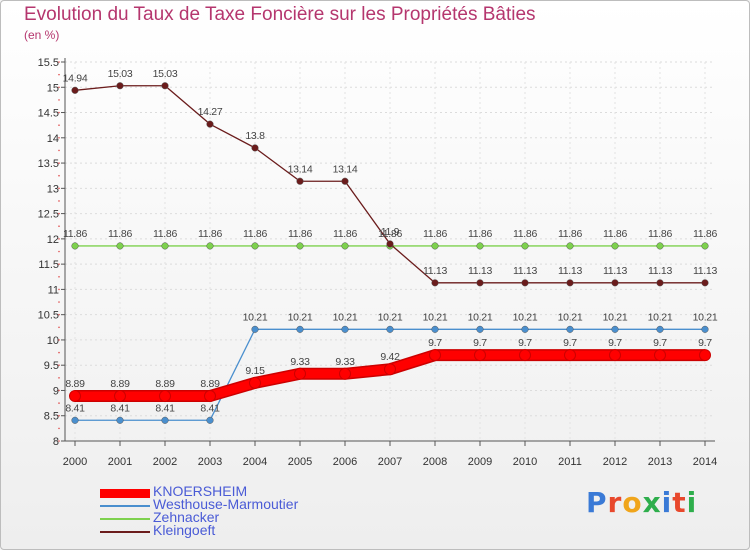  I want to click on y-tick-label: 8.5, so click(51, 417).